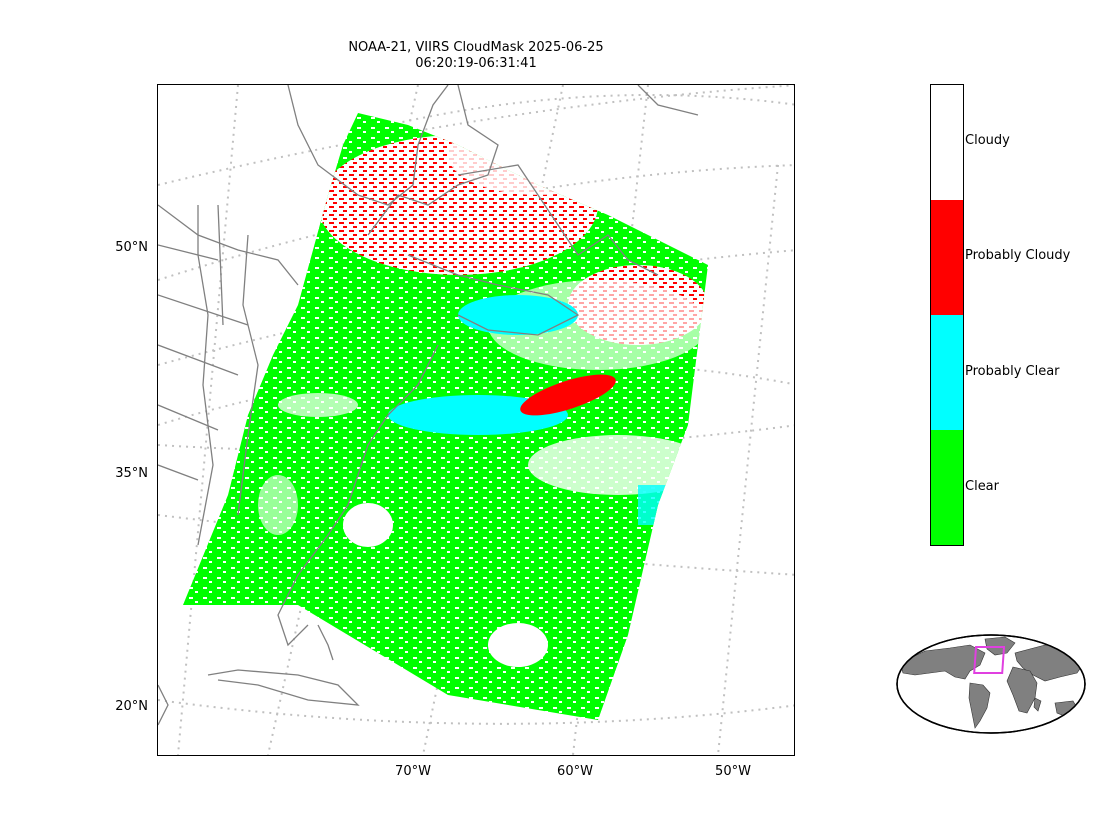 This screenshot has width=1120, height=840. I want to click on lat-label-35n: 35°N, so click(131, 473).